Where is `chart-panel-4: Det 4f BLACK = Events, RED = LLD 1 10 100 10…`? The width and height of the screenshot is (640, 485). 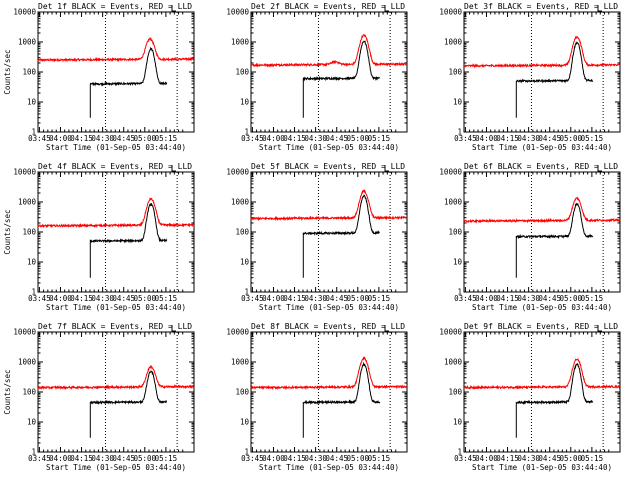
chart-panel-4: Det 4f BLACK = Events, RED = LLD 1 10 100 10… is located at coordinates (99, 237).